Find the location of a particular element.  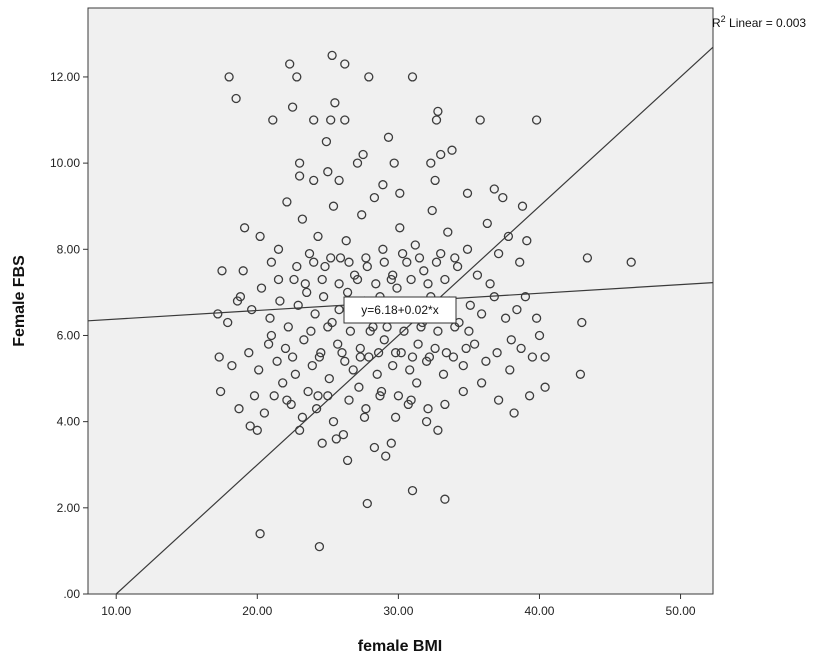

x-axis: 10.00 20.00 30.00 40.00 50.00 is located at coordinates (398, 606).